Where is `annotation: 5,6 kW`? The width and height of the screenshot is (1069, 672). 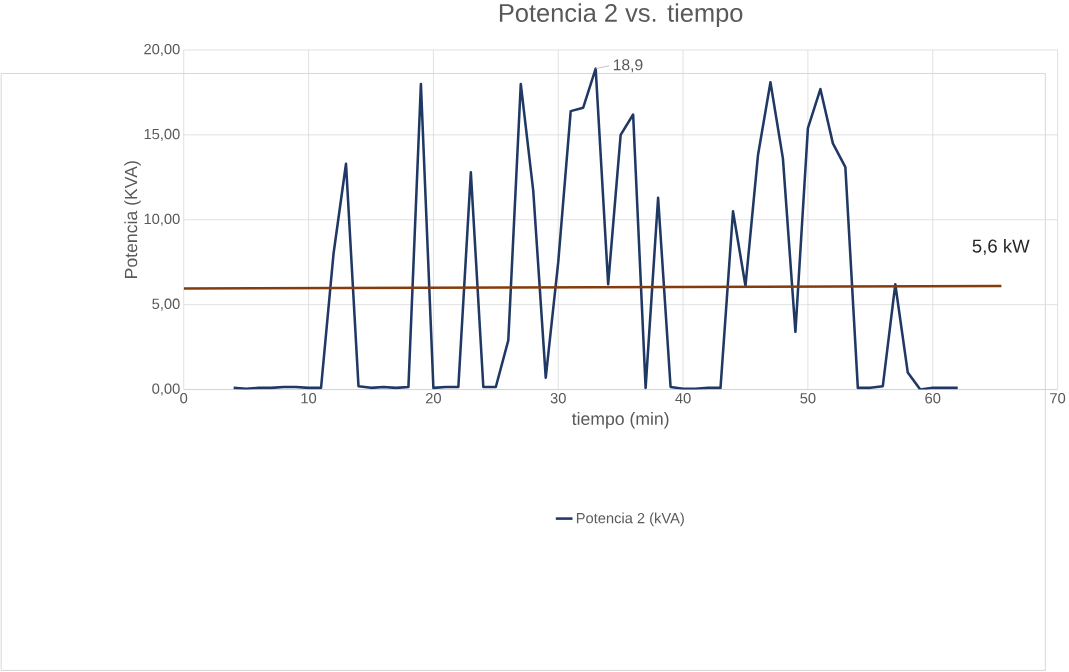 annotation: 5,6 kW is located at coordinates (1001, 247).